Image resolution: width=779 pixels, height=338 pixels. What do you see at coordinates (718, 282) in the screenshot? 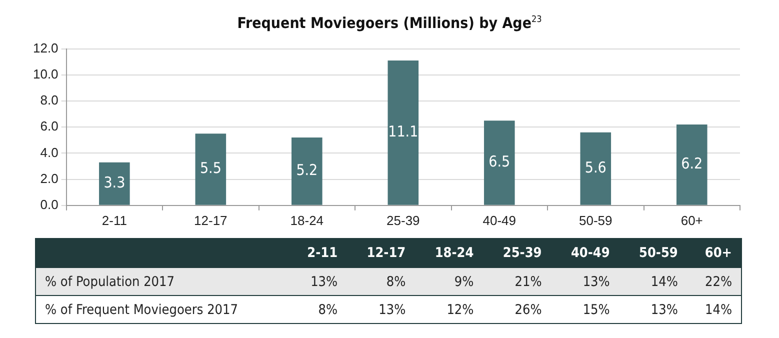
I see `text: 22%` at bounding box center [718, 282].